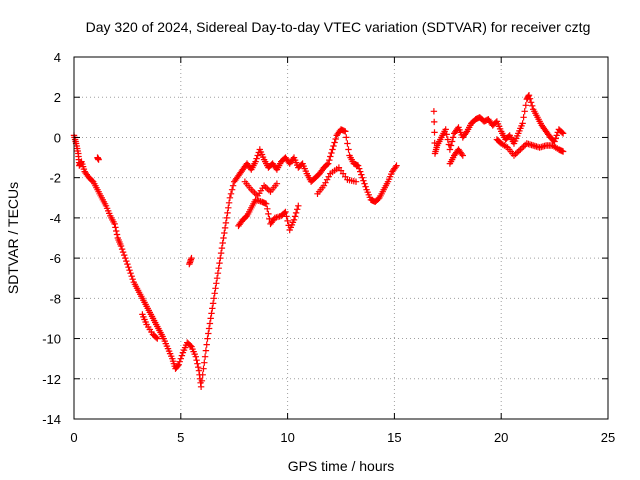 The image size is (640, 480). What do you see at coordinates (55, 298) in the screenshot?
I see `y-tick-label: -8` at bounding box center [55, 298].